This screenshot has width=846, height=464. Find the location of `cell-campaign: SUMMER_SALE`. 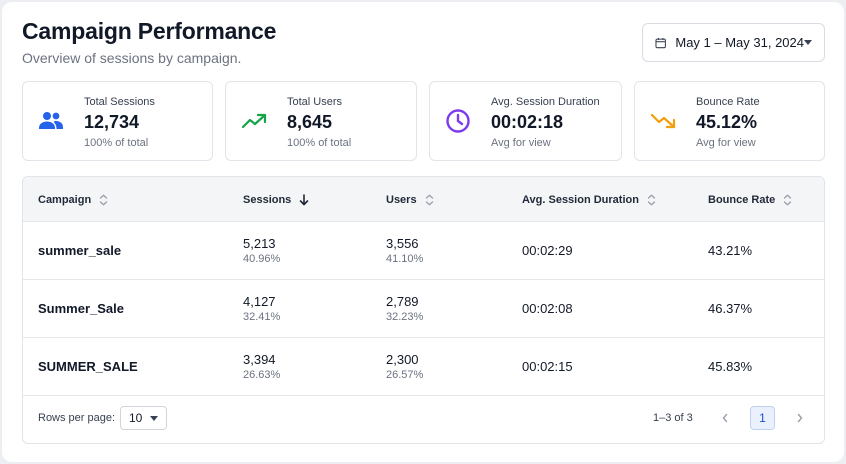

cell-campaign: SUMMER_SALE is located at coordinates (88, 366).